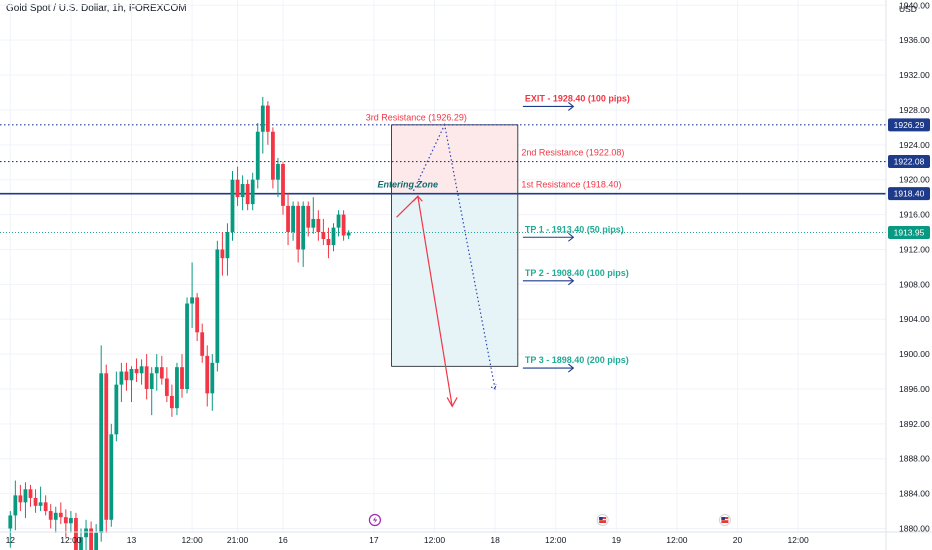 The height and width of the screenshot is (550, 932). I want to click on y-tick-label: 1936.00, so click(914, 40).